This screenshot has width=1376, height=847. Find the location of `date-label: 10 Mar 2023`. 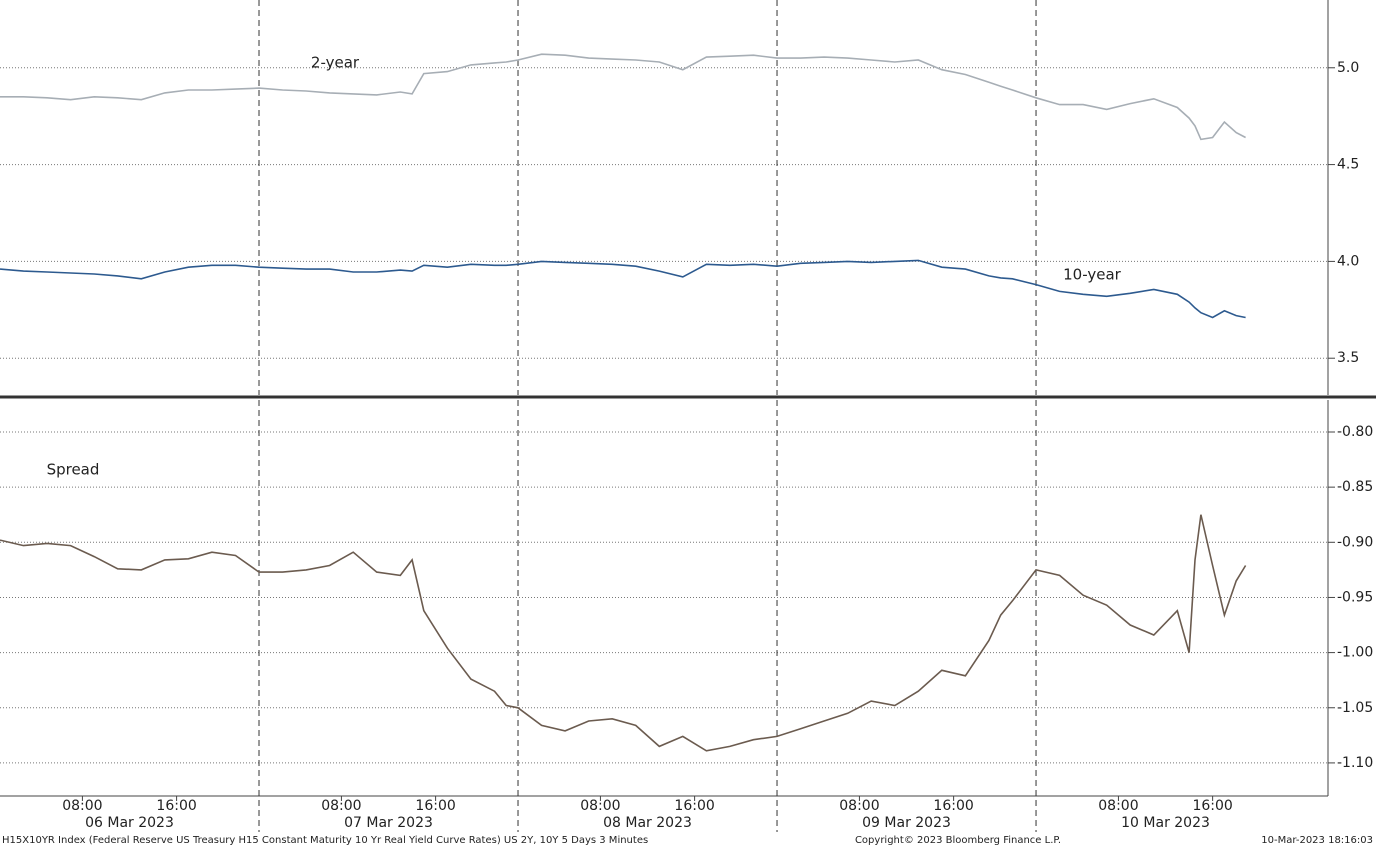

date-label: 10 Mar 2023 is located at coordinates (1165, 823).